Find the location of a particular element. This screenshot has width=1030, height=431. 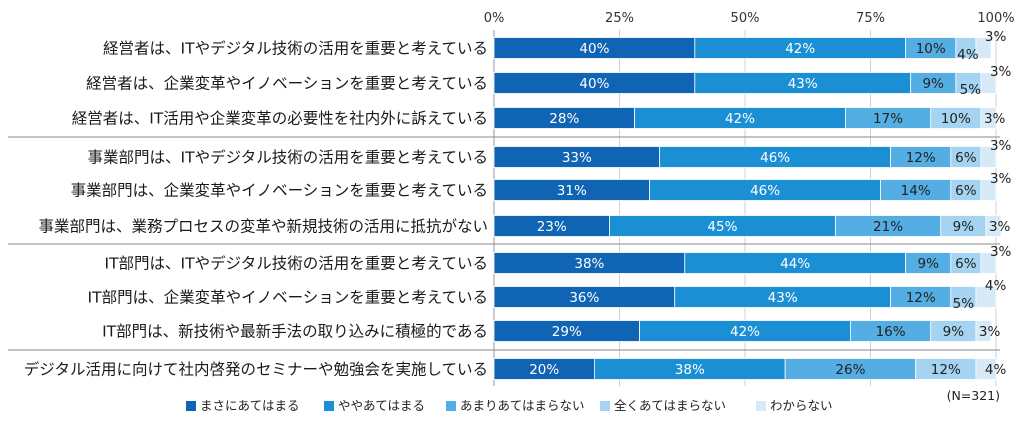

legend-label: まさにあてはまる is located at coordinates (250, 405).